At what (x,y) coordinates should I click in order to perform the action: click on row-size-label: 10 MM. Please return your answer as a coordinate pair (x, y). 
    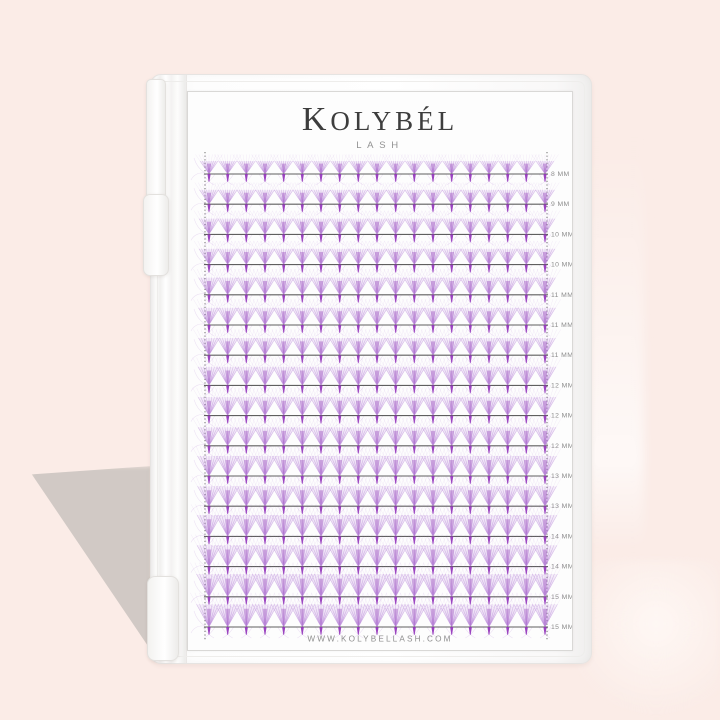
    Looking at the image, I should click on (561, 265).